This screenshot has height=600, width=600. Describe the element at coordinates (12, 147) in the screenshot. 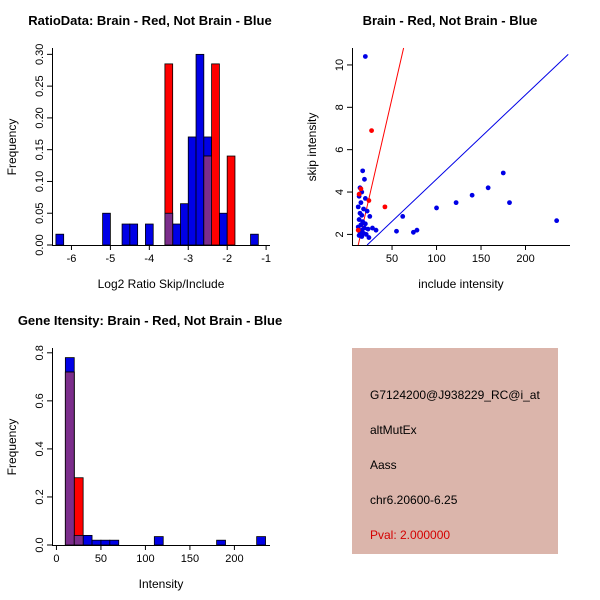

I see `ratio-histogram-ylabel: Frequency` at that location.